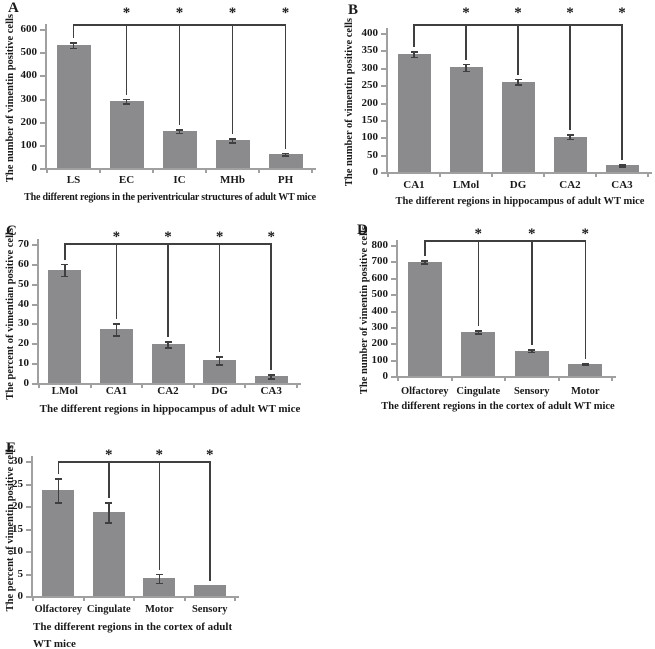 This screenshot has width=655, height=649. Describe the element at coordinates (11, 231) in the screenshot. I see `panel-letter-C: C` at that location.